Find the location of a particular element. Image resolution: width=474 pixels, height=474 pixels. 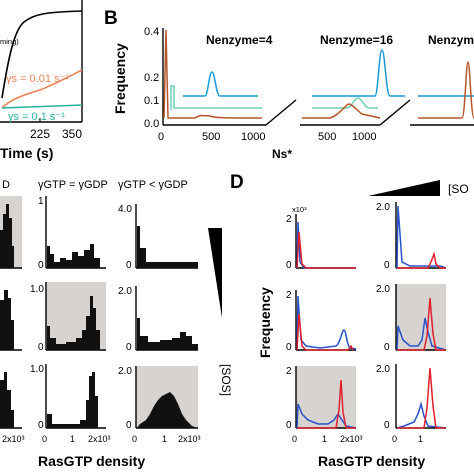

panel-c-col2-zero-2: 0 is located at coordinates (41, 347).